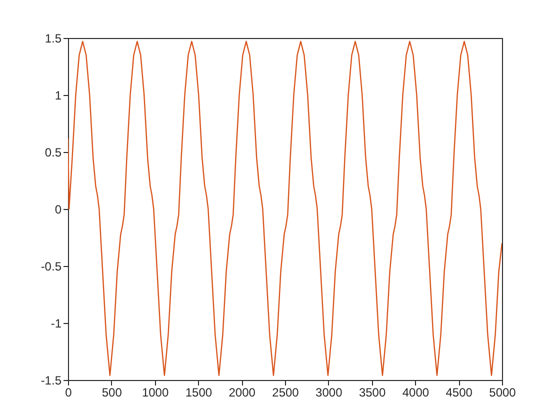 This screenshot has width=560, height=420. What do you see at coordinates (56, 323) in the screenshot?
I see `y-tick-label: -1` at bounding box center [56, 323].